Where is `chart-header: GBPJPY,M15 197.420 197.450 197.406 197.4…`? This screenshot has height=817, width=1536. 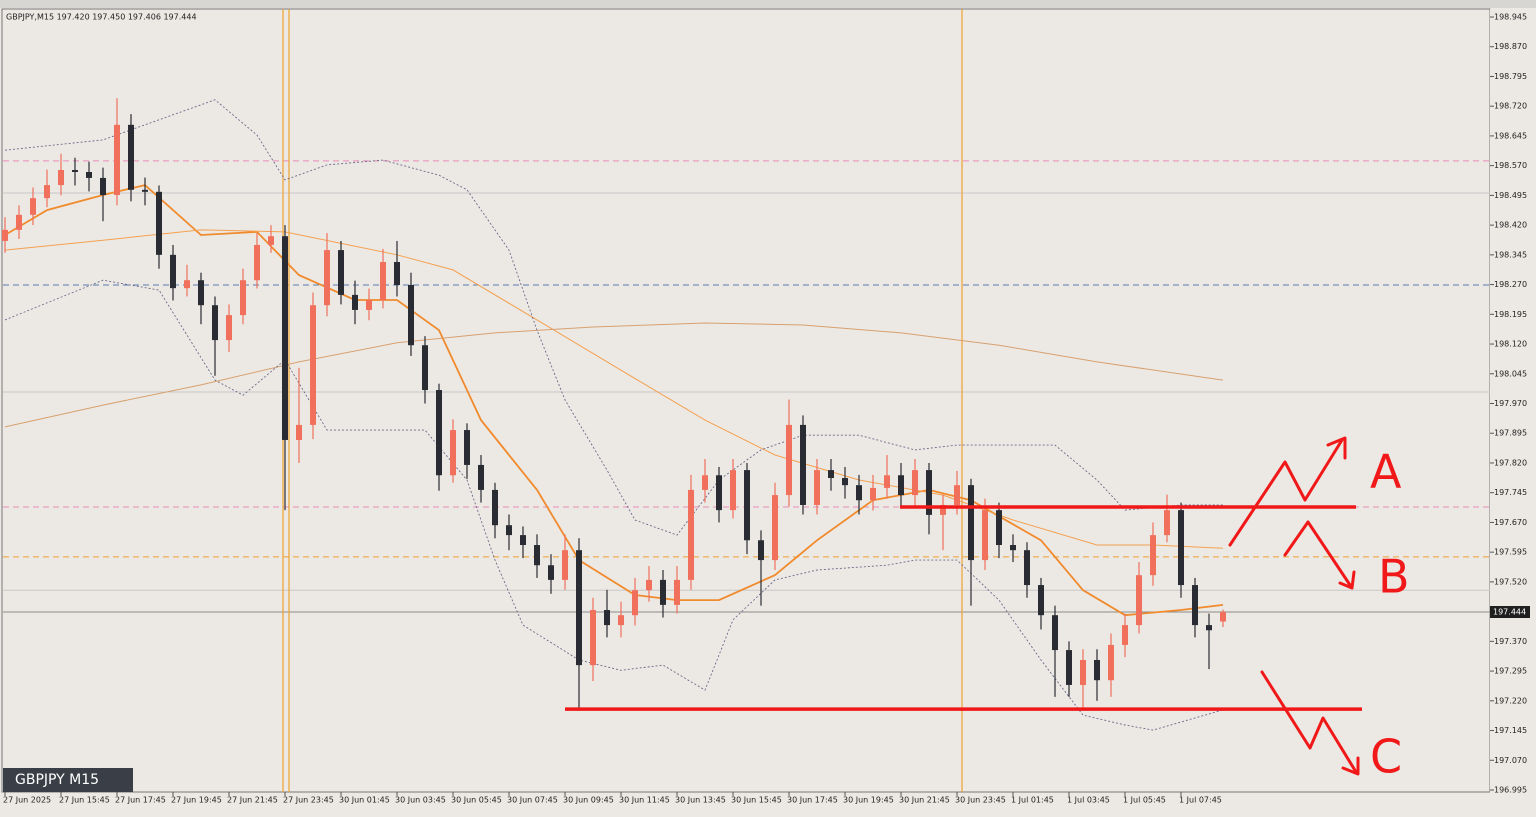 chart-header: GBPJPY,M15 197.420 197.450 197.406 197.4… is located at coordinates (101, 17).